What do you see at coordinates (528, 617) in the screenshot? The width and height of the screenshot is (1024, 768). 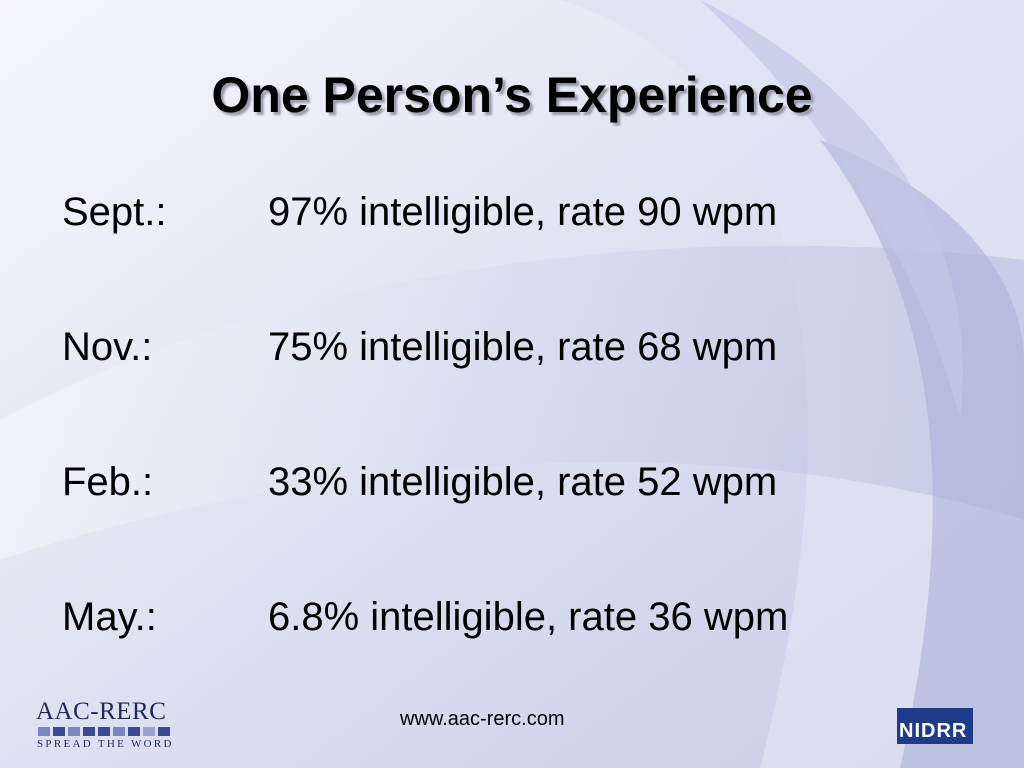 I see `row-text: 6.8% intelligible, rate 36 wpm` at bounding box center [528, 617].